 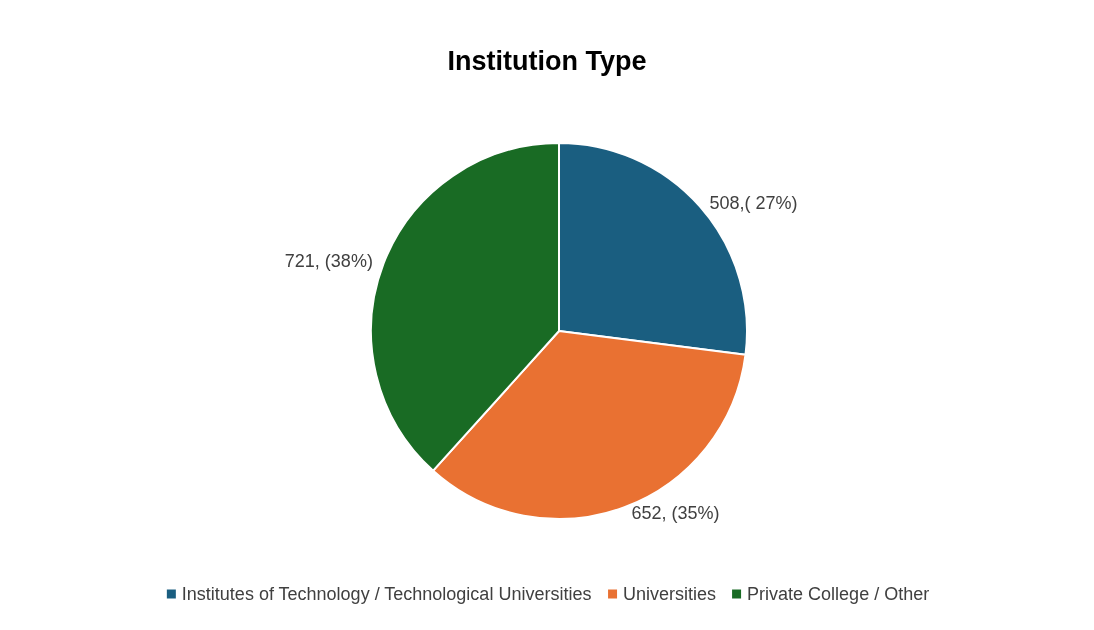 I want to click on chart-title: Institution Type, so click(x=547, y=60).